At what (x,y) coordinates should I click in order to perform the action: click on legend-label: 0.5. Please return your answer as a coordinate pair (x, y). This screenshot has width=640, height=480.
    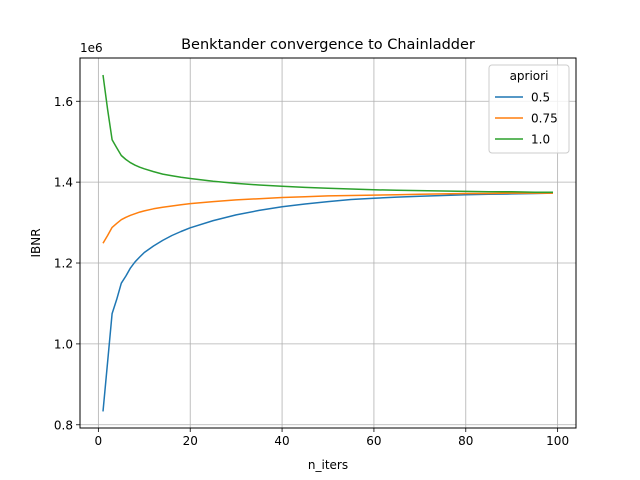
    Looking at the image, I should click on (540, 98).